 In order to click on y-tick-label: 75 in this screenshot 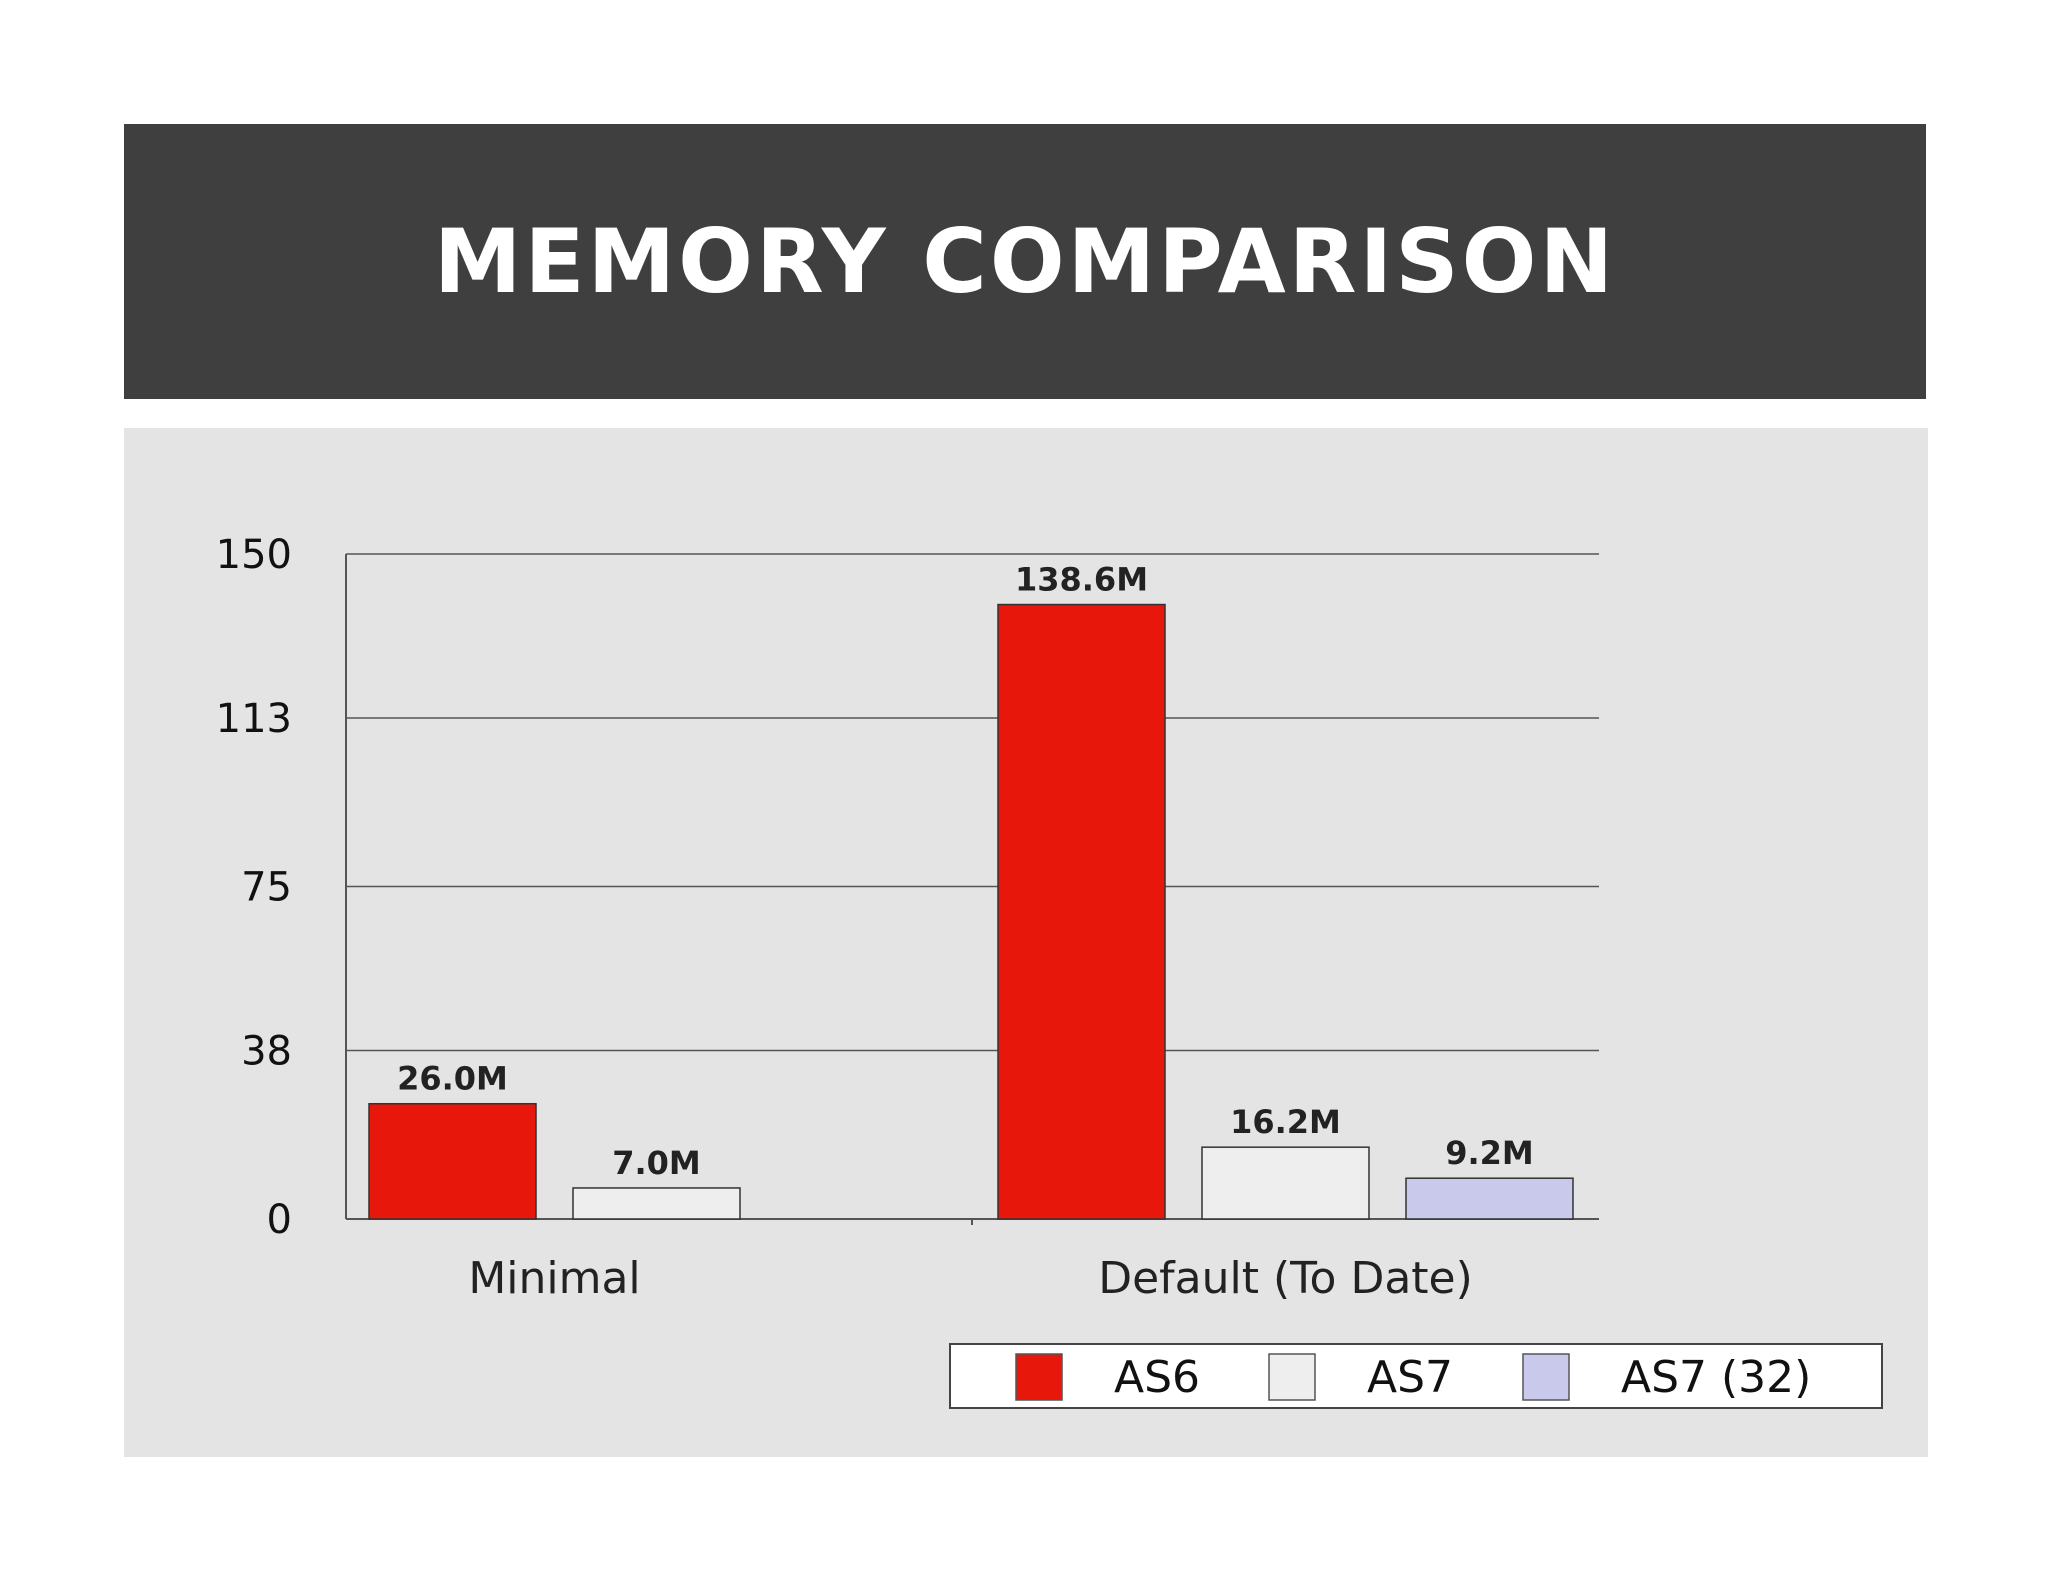, I will do `click(266, 888)`.